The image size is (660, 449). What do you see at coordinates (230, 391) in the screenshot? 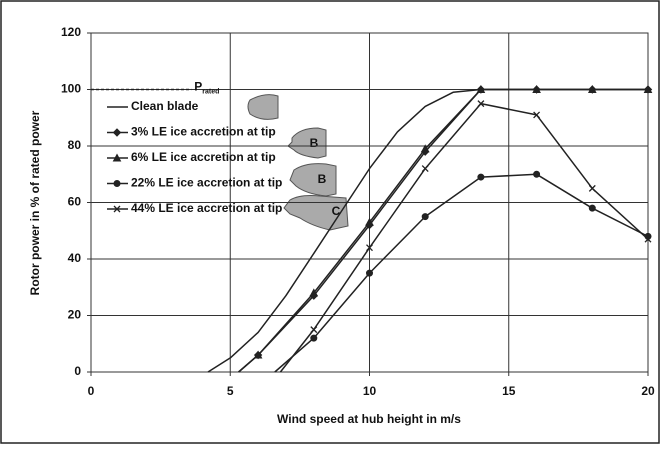
I see `x-tick-label: 5` at bounding box center [230, 391].